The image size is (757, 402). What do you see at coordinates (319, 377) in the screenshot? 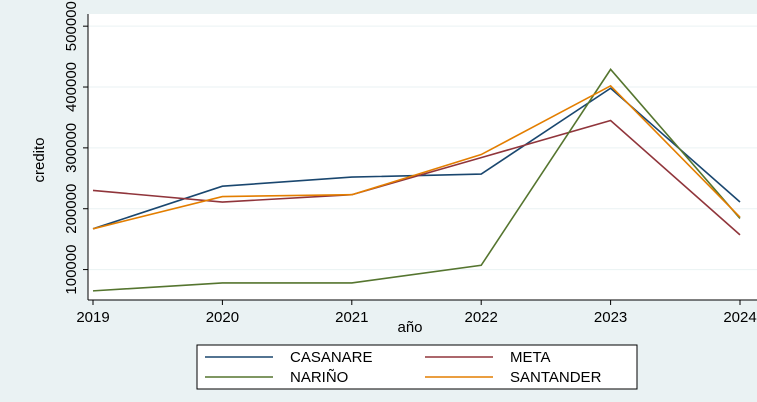
I see `legend-label: NARIÑO` at bounding box center [319, 377].